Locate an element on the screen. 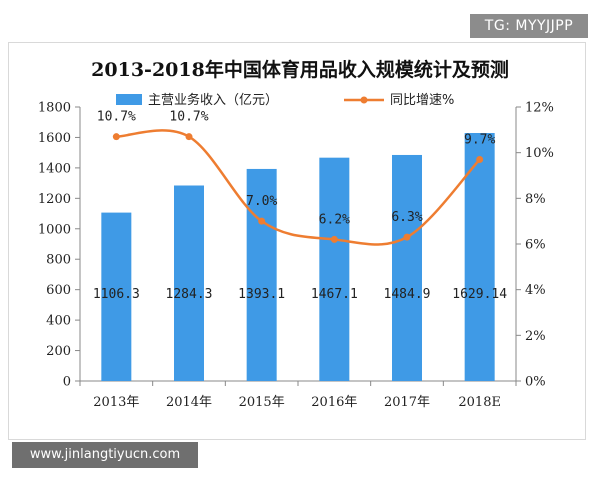 This screenshot has height=480, width=600. growth-line-path is located at coordinates (298, 187).